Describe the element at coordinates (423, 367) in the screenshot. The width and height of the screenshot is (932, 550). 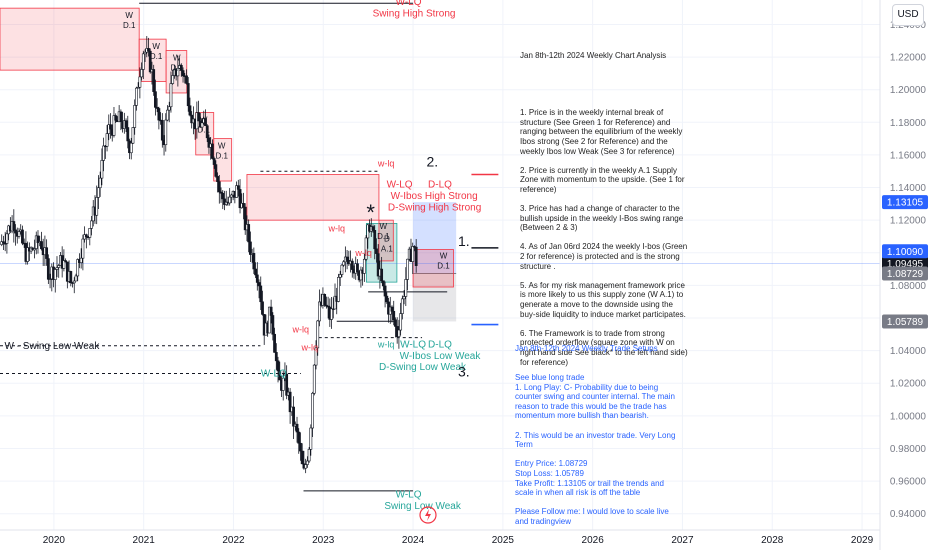
I see `chart-annotation: D-Swing Low Weak` at that location.